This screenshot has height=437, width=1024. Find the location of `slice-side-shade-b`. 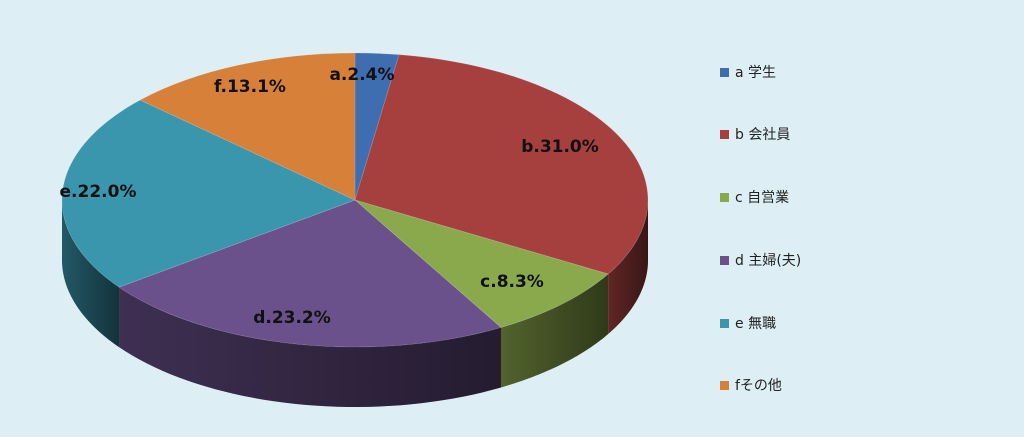

slice-side-shade-b is located at coordinates (628, 267).